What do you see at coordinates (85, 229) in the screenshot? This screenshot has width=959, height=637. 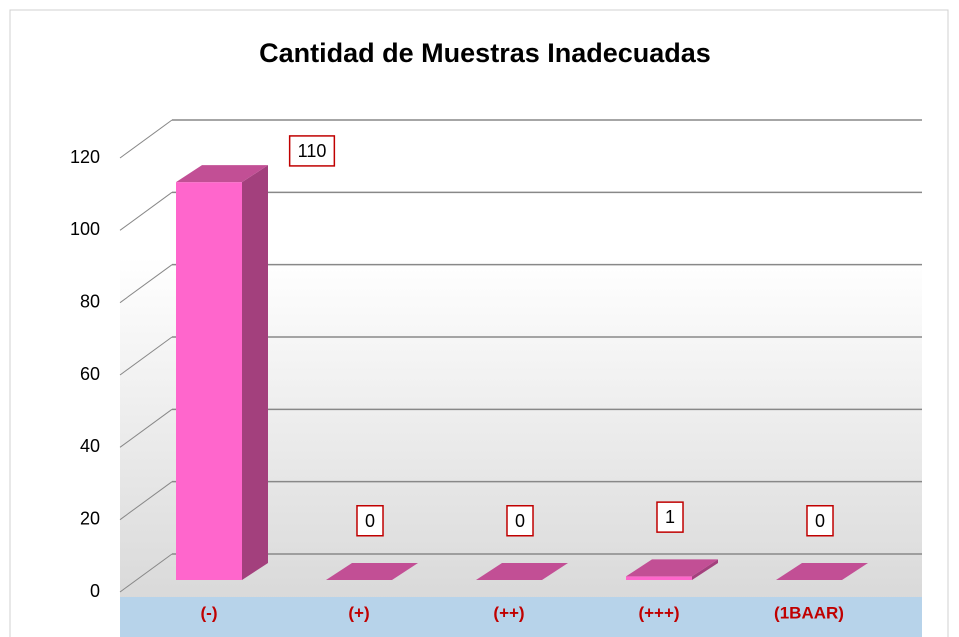 I see `y-tick-label: 100` at bounding box center [85, 229].